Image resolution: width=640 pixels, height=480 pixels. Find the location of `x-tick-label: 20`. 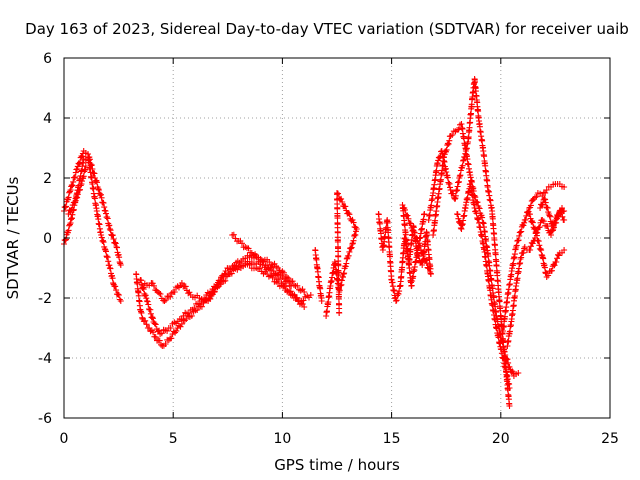

x-tick-label: 20 is located at coordinates (501, 439).